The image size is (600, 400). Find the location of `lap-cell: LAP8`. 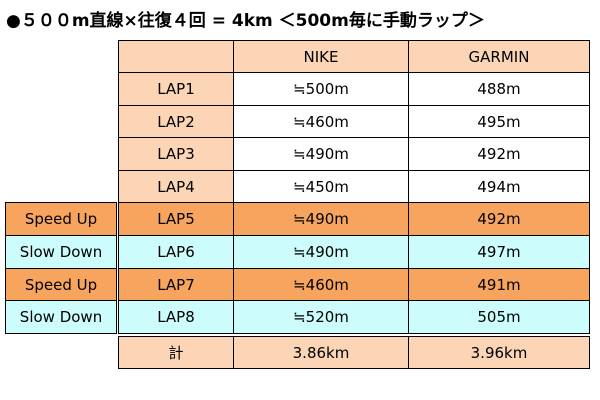

lap-cell: LAP8 is located at coordinates (176, 317).